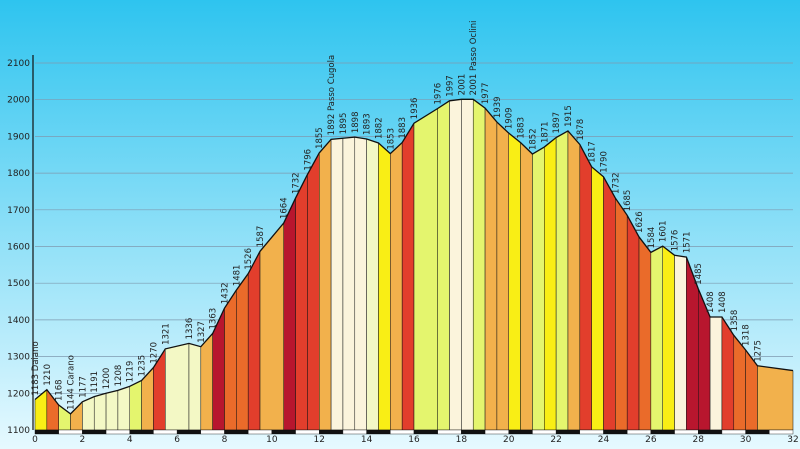  I want to click on elevation-label: 1871, so click(545, 132).